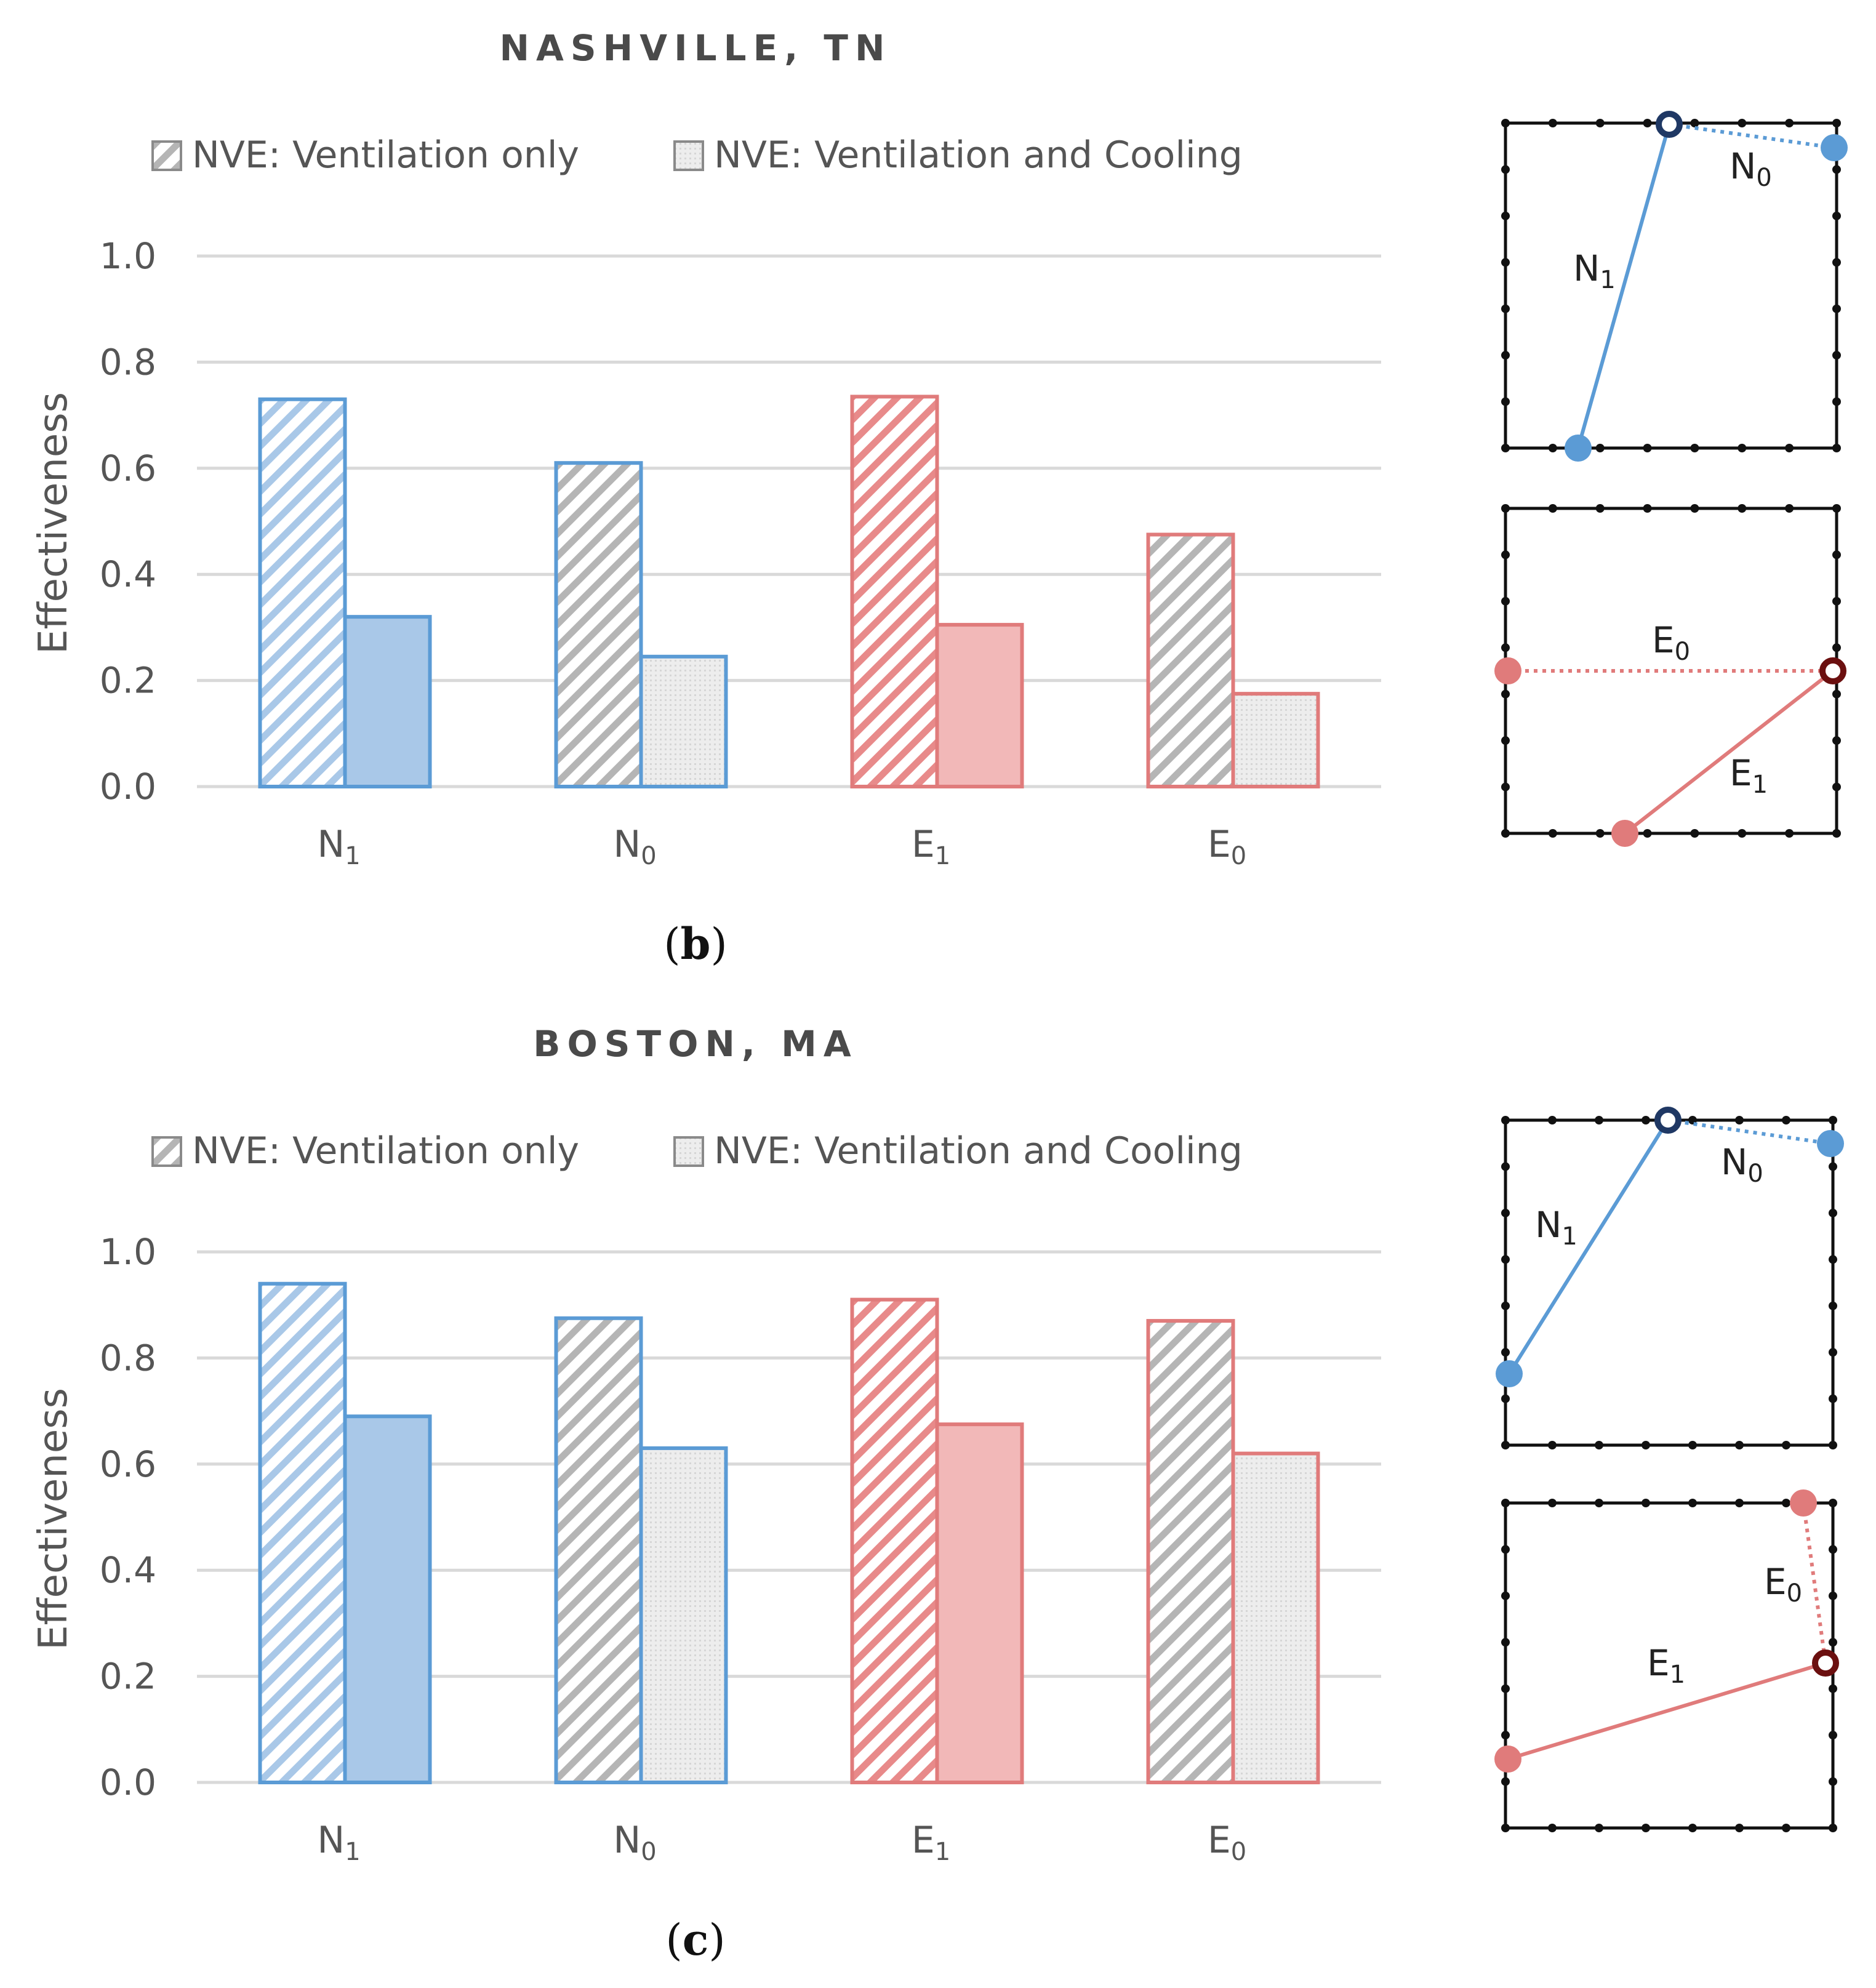 This screenshot has width=1876, height=1988. Describe the element at coordinates (782, 846) in the screenshot. I see `category-labels: N1 N0 E1 E0` at that location.